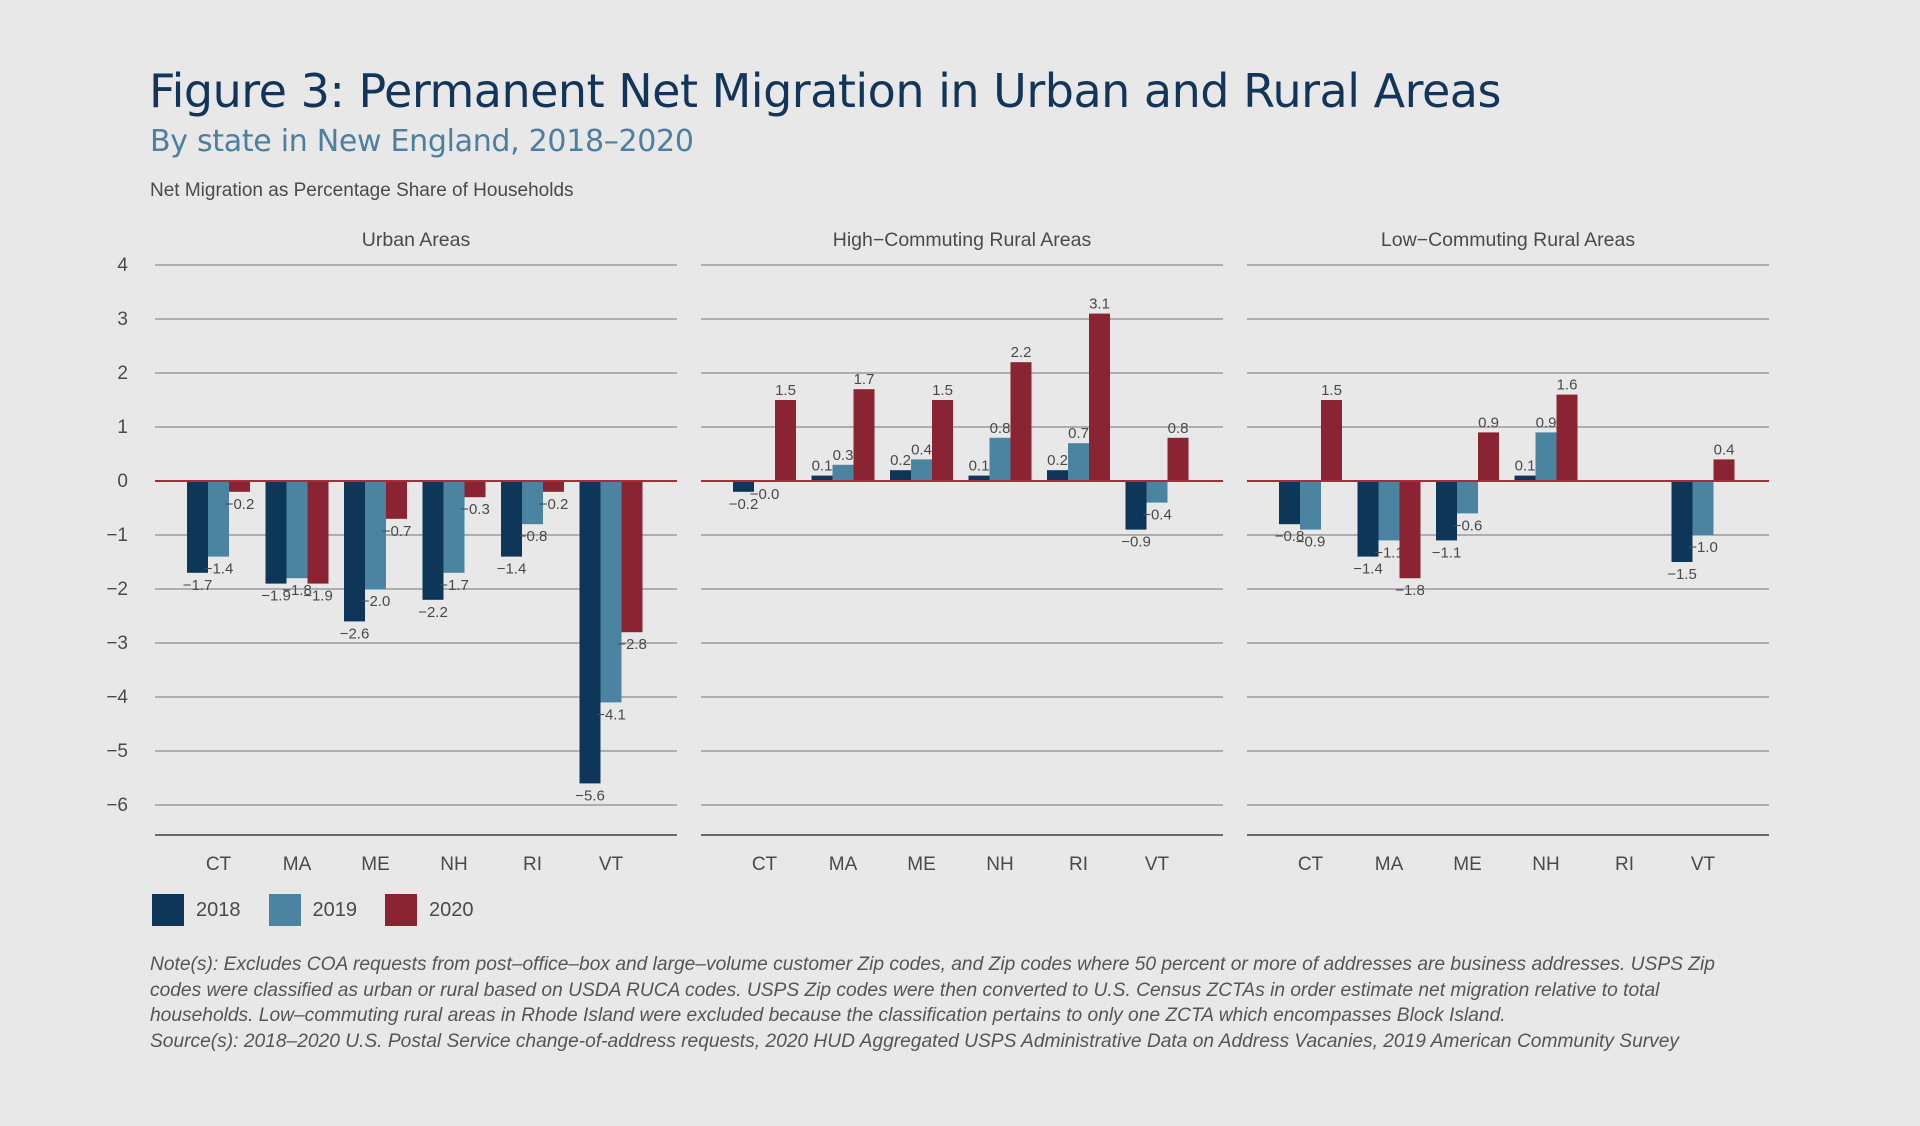 Image resolution: width=1920 pixels, height=1126 pixels. What do you see at coordinates (122, 481) in the screenshot?
I see `y-tick-label: 0` at bounding box center [122, 481].